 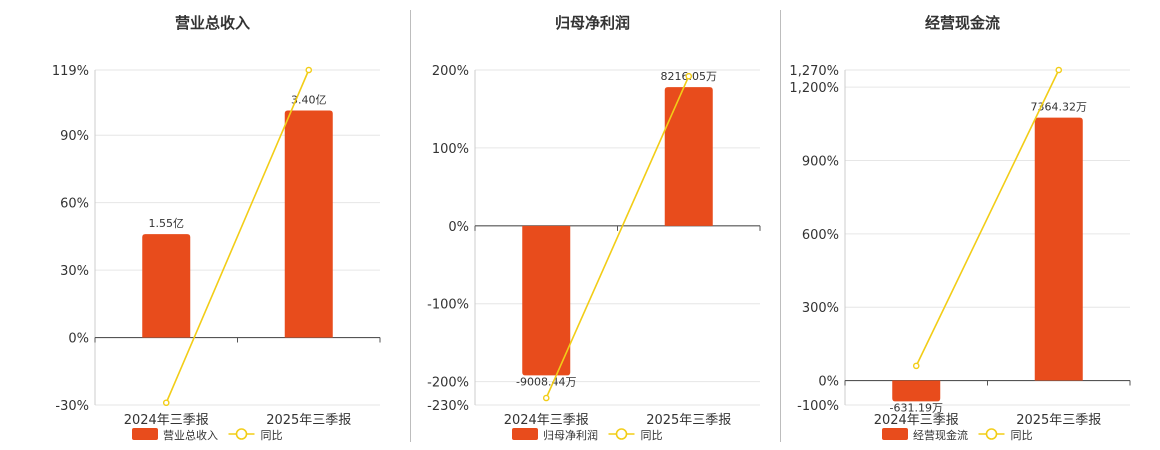 What do you see at coordinates (448, 406) in the screenshot?
I see `y-tick-label: -230%` at bounding box center [448, 406].